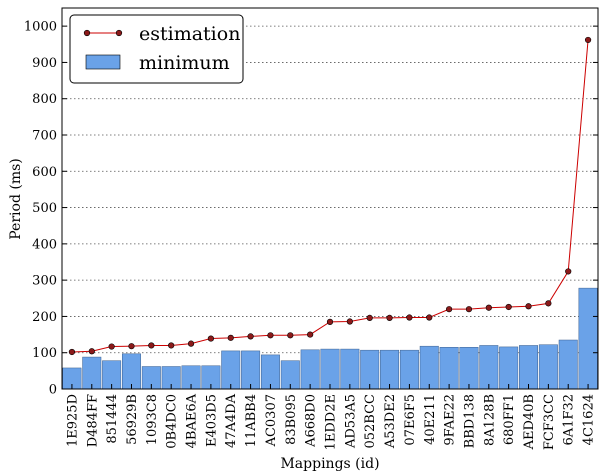 Image resolution: width=599 pixels, height=474 pixels. Describe the element at coordinates (112, 419) in the screenshot. I see `x-tick-label: 851444` at that location.